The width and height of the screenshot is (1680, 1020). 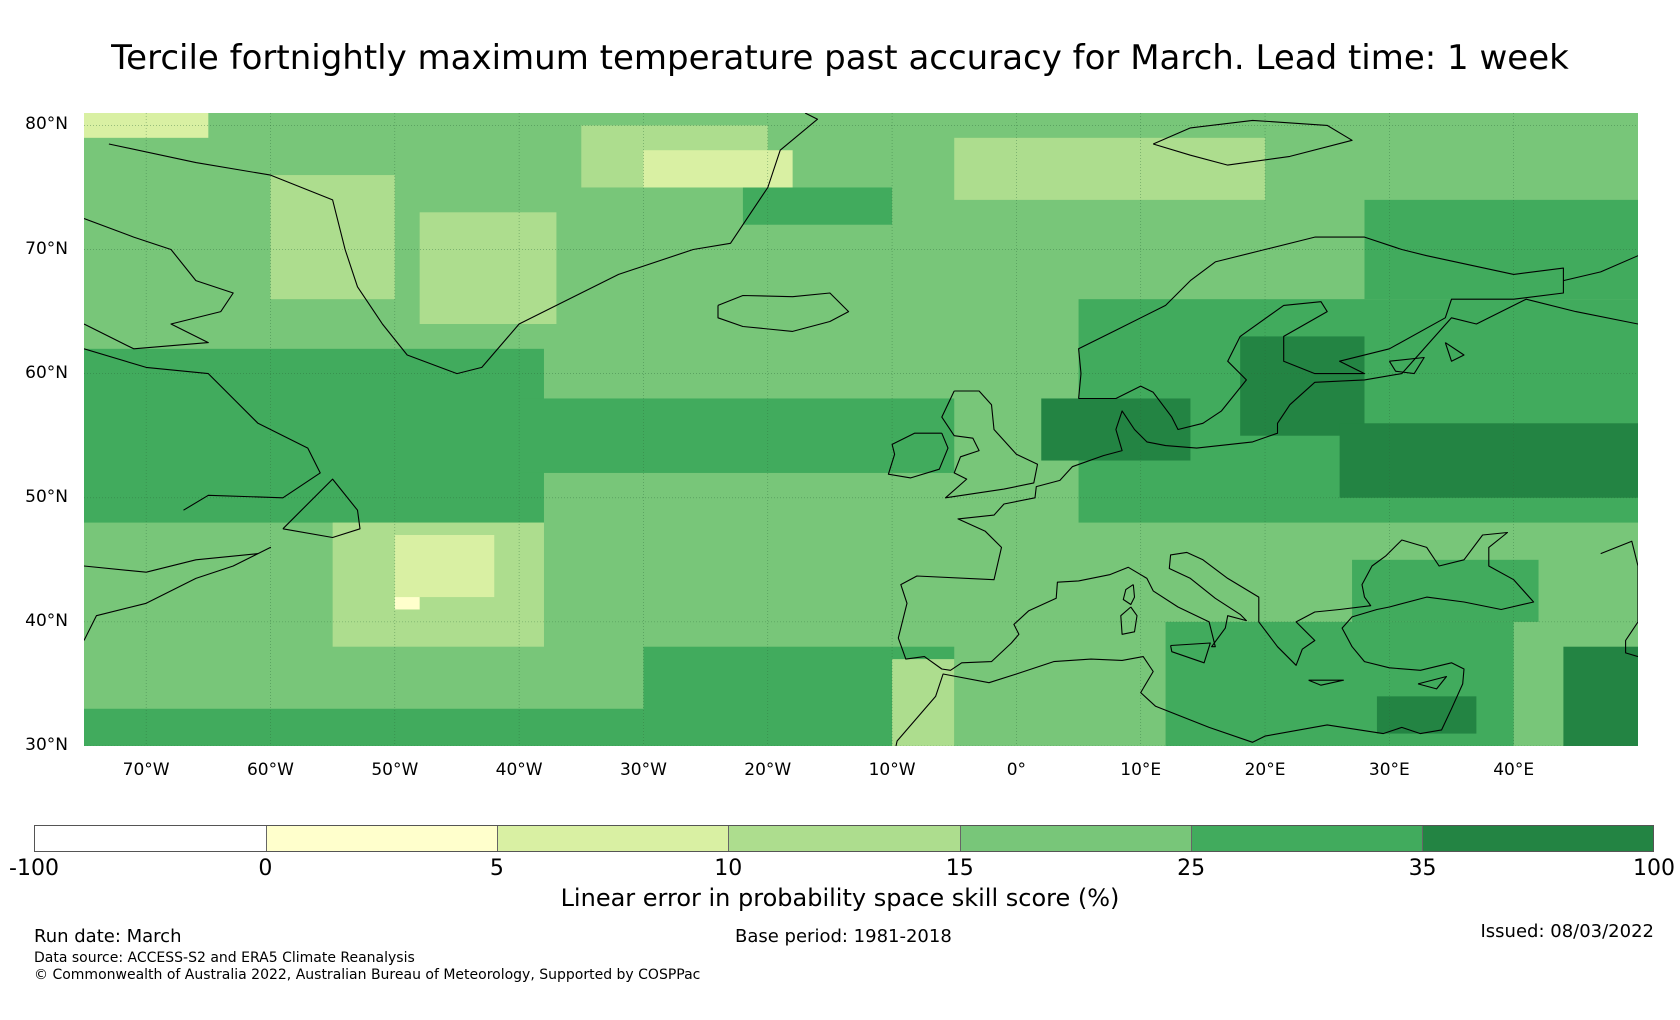 What do you see at coordinates (1422, 868) in the screenshot?
I see `colorbar-tick-label: 35` at bounding box center [1422, 868].